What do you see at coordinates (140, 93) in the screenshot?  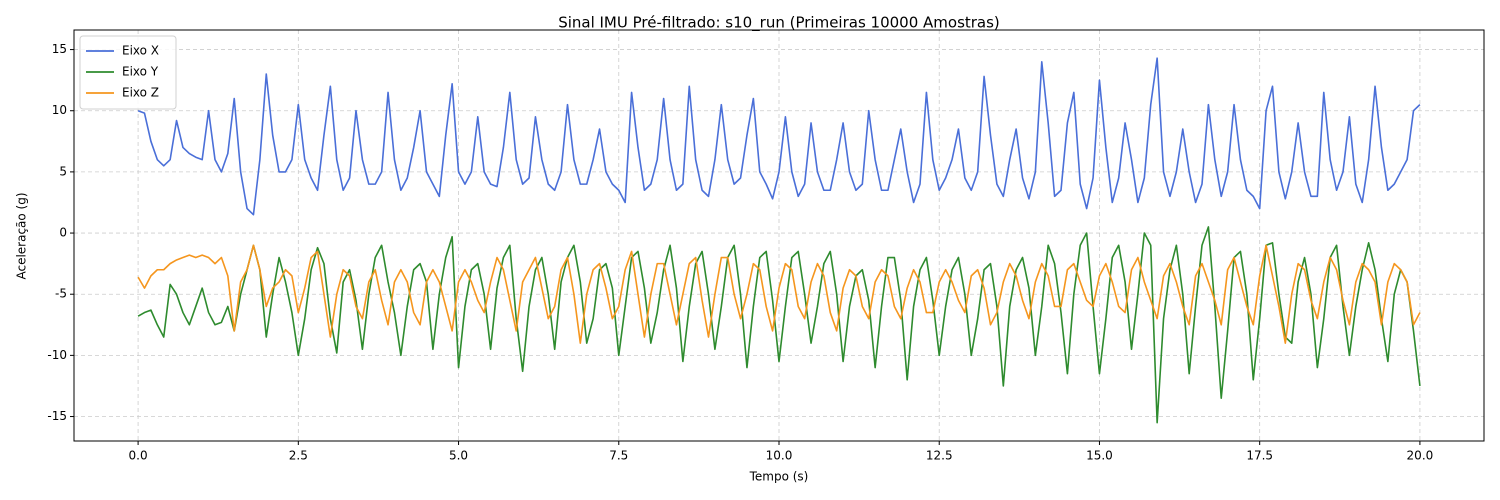 I see `legend-label: Eixo Z` at bounding box center [140, 93].